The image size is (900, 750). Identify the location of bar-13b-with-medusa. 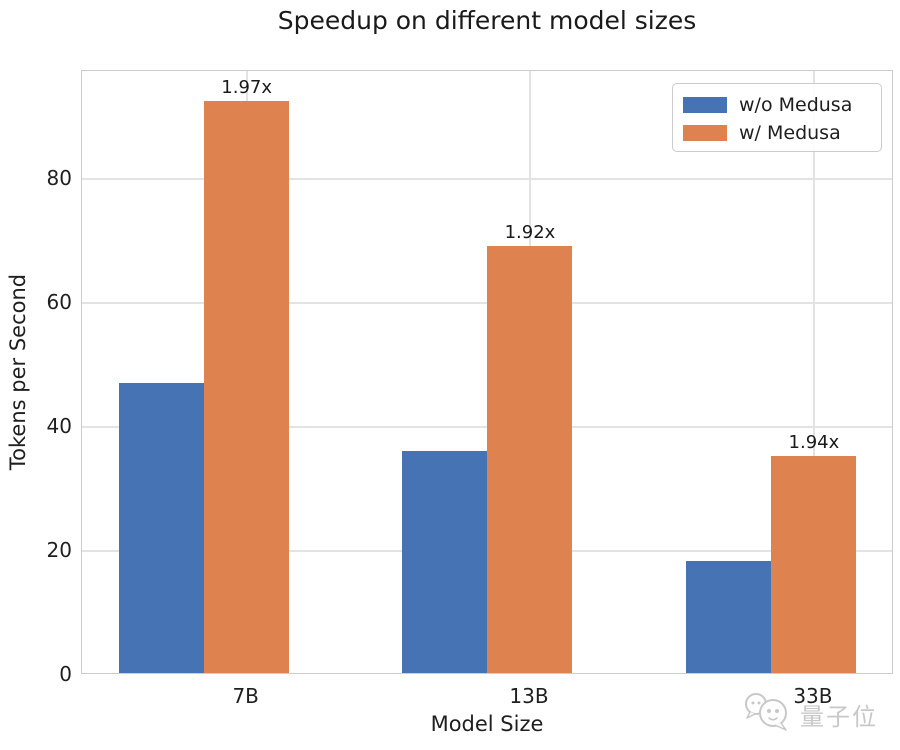
(530, 459).